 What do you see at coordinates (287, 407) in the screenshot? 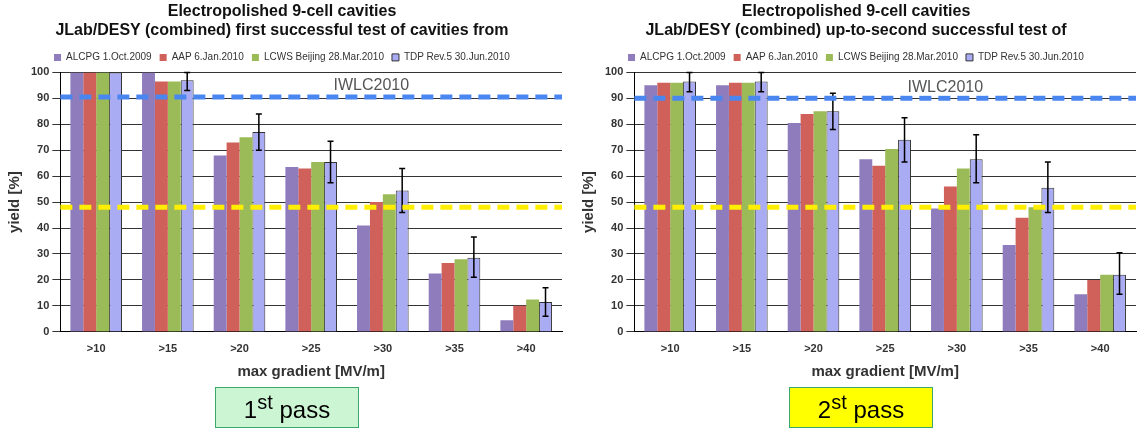
I see `text: 1$^{st}$ pass` at bounding box center [287, 407].